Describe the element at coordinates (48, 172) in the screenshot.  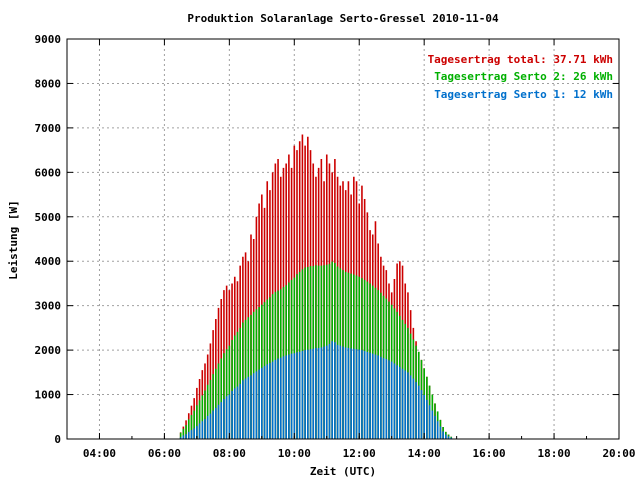
I see `y-tick-label: 6000` at that location.